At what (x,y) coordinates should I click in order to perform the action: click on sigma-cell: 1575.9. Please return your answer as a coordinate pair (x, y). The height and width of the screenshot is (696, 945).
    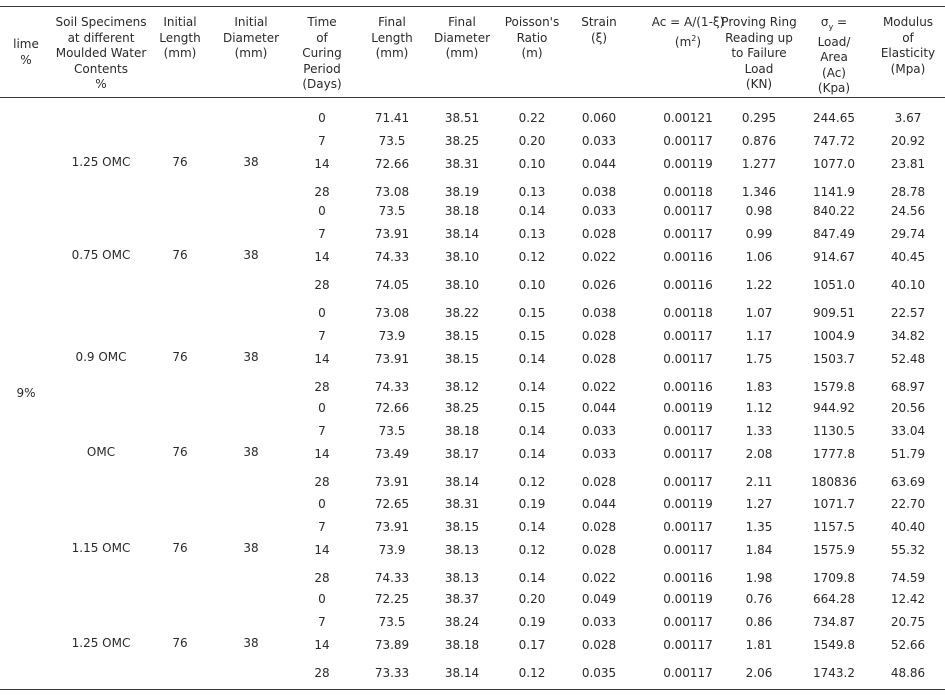
    Looking at the image, I should click on (834, 550).